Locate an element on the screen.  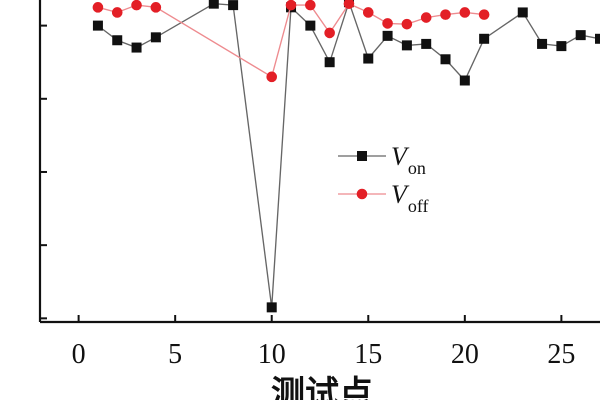
legend-label-0: Von is located at coordinates (408, 160).